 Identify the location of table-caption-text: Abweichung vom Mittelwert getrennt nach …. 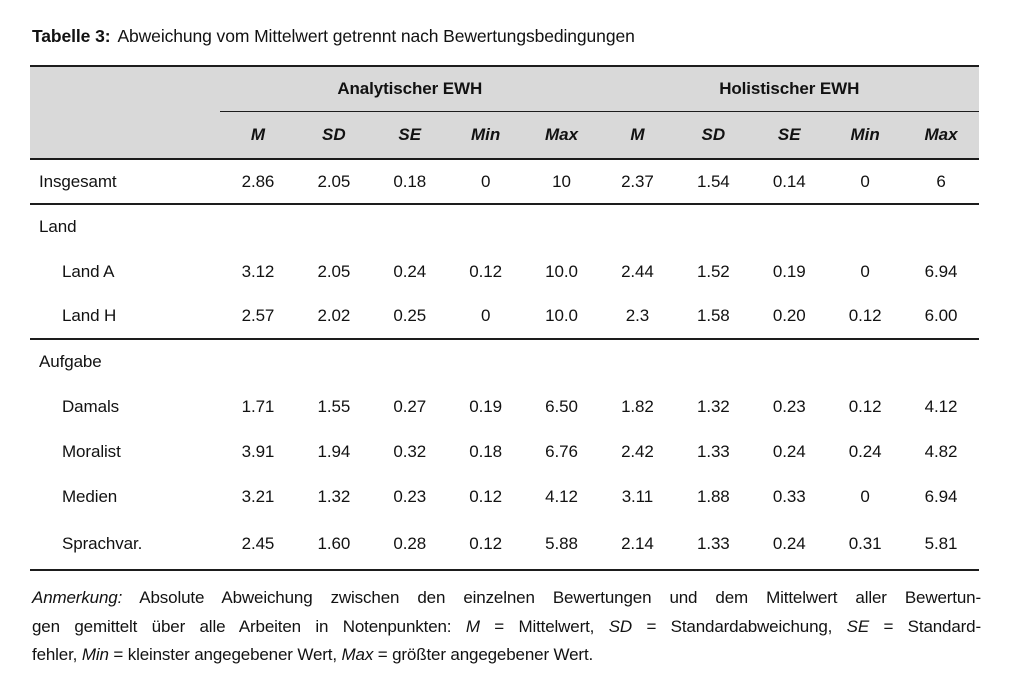
(376, 36).